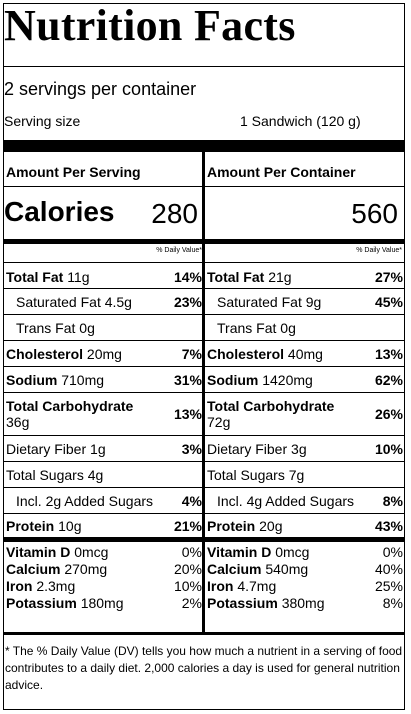  What do you see at coordinates (281, 172) in the screenshot?
I see `header-per-container: Amount Per Container` at bounding box center [281, 172].